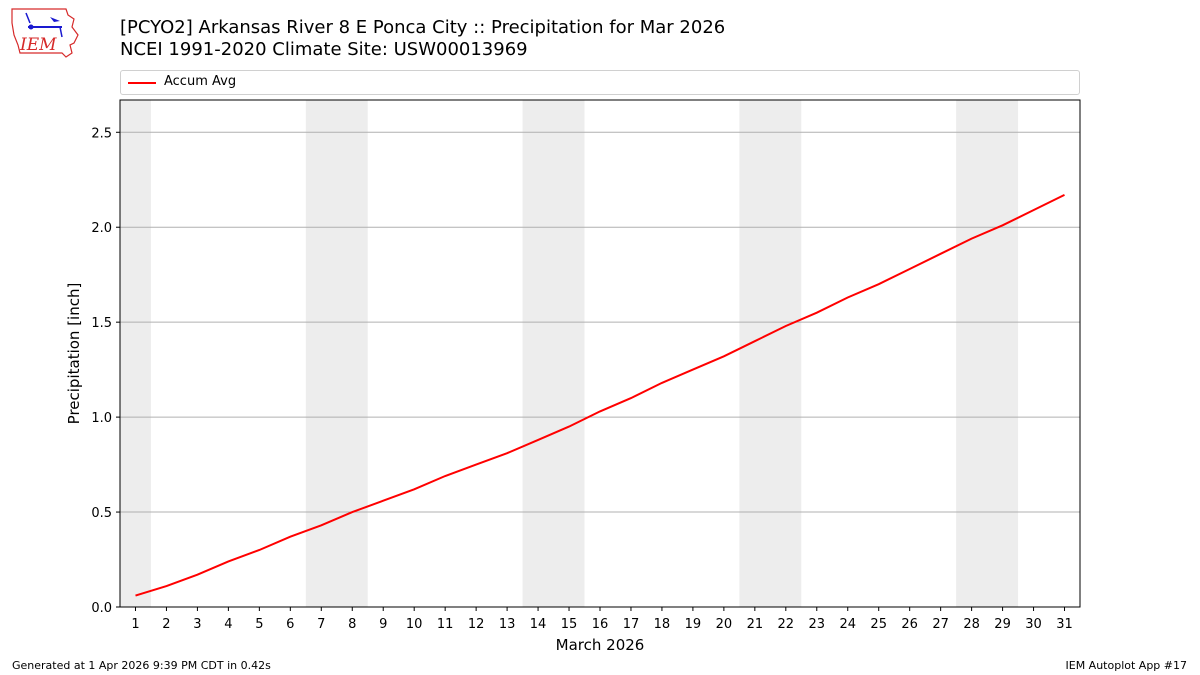 This screenshot has width=1200, height=675. What do you see at coordinates (878, 624) in the screenshot?
I see `x-tick-label: 25` at bounding box center [878, 624].